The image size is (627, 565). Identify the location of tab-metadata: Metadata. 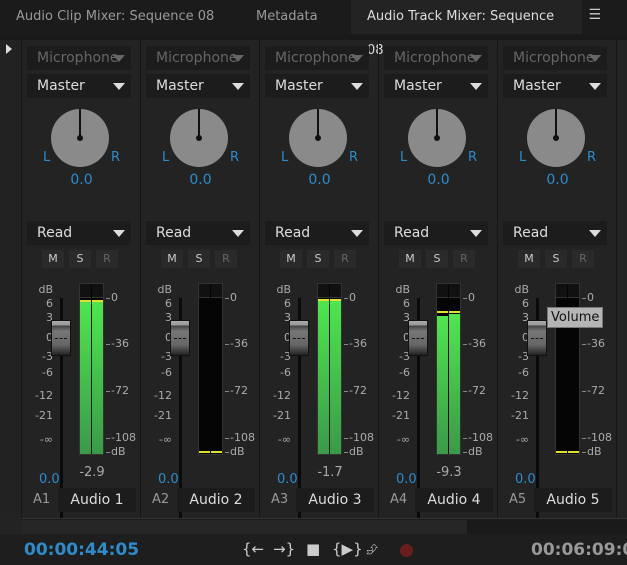
(287, 16).